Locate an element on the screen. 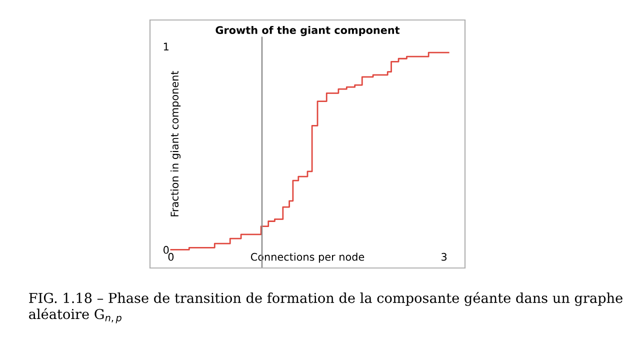  y-axis-title: Fraction in giant component is located at coordinates (175, 143).